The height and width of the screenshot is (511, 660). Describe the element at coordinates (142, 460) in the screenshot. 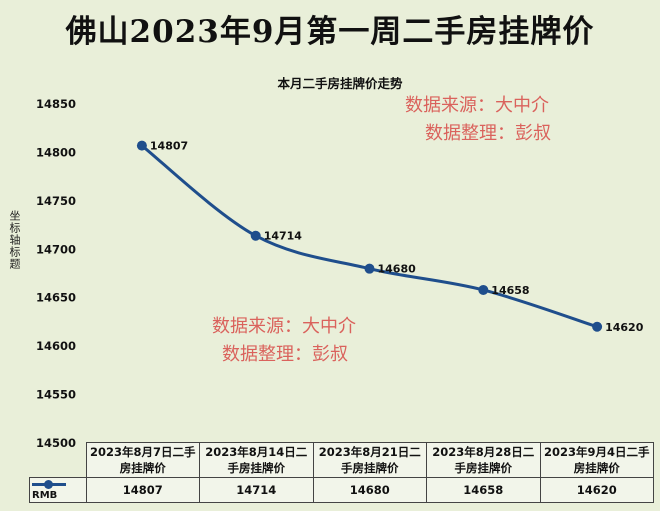

I see `category-label: 2023年8月7日二手房挂牌价` at that location.